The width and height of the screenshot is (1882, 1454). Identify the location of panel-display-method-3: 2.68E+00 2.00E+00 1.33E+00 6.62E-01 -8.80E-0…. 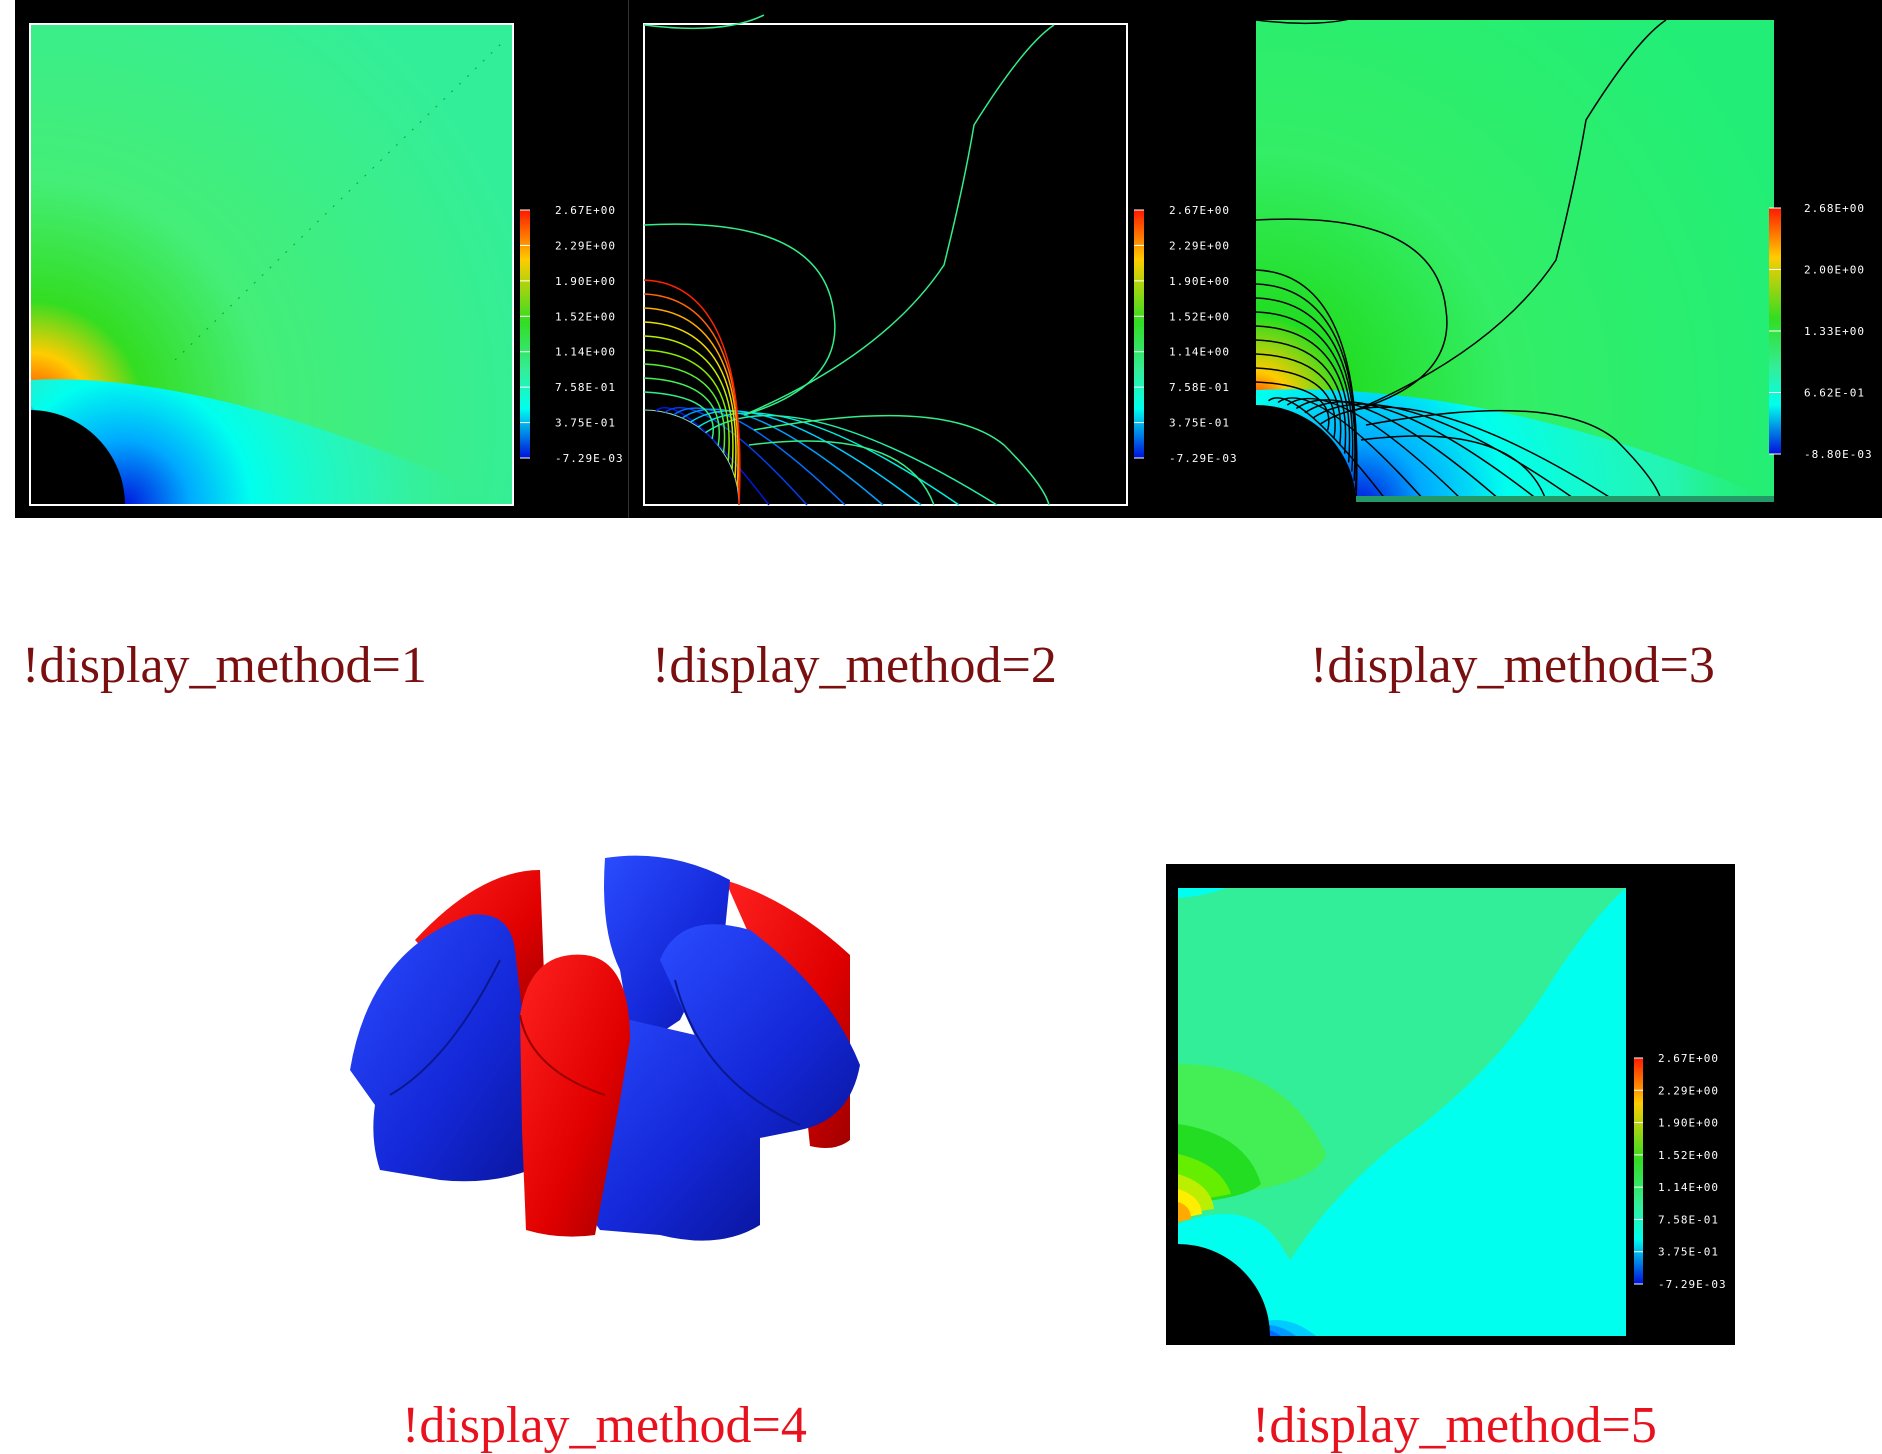
(1561, 259).